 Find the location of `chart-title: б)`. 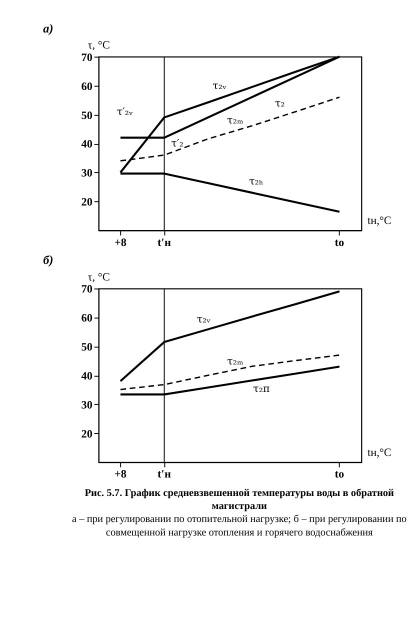

chart-title: б) is located at coordinates (48, 260).